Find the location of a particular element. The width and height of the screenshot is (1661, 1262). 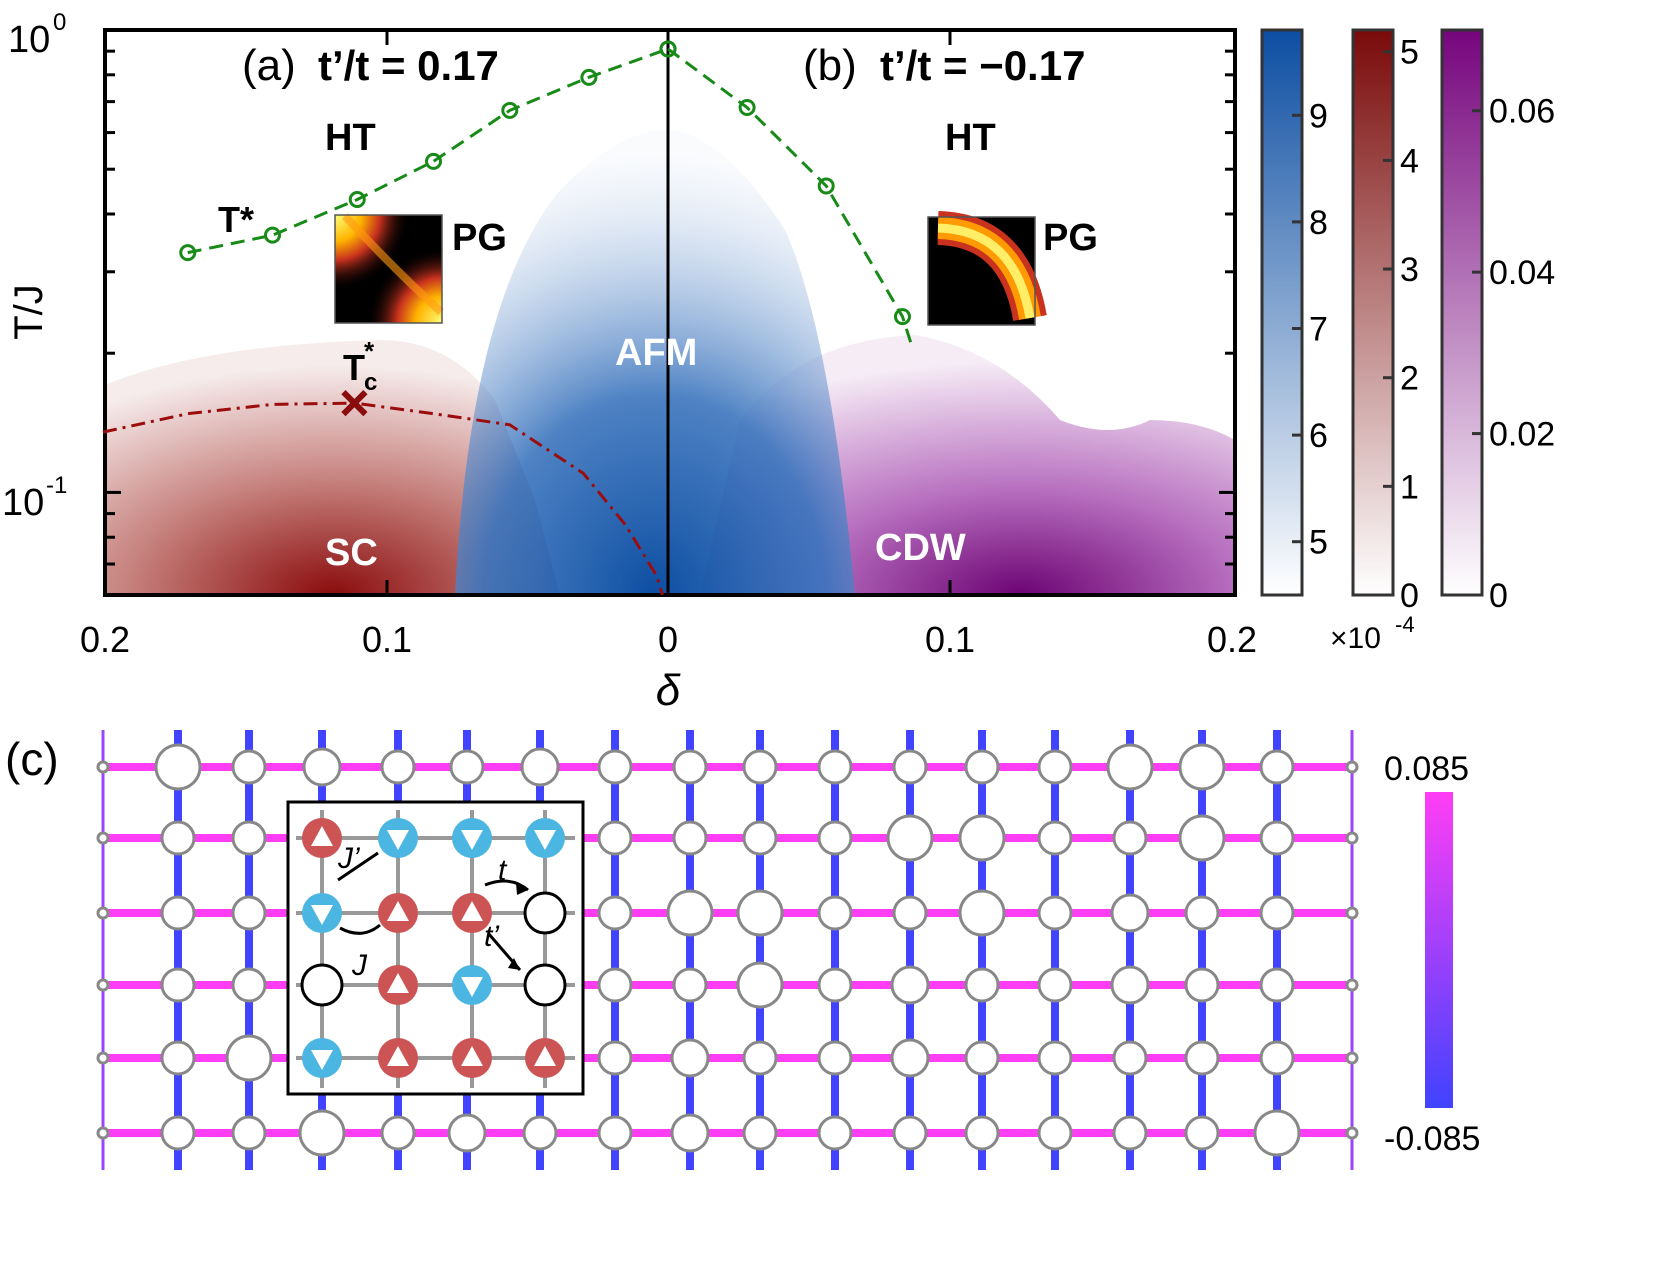

colorbar-tick-label: 6 is located at coordinates (1318, 436).